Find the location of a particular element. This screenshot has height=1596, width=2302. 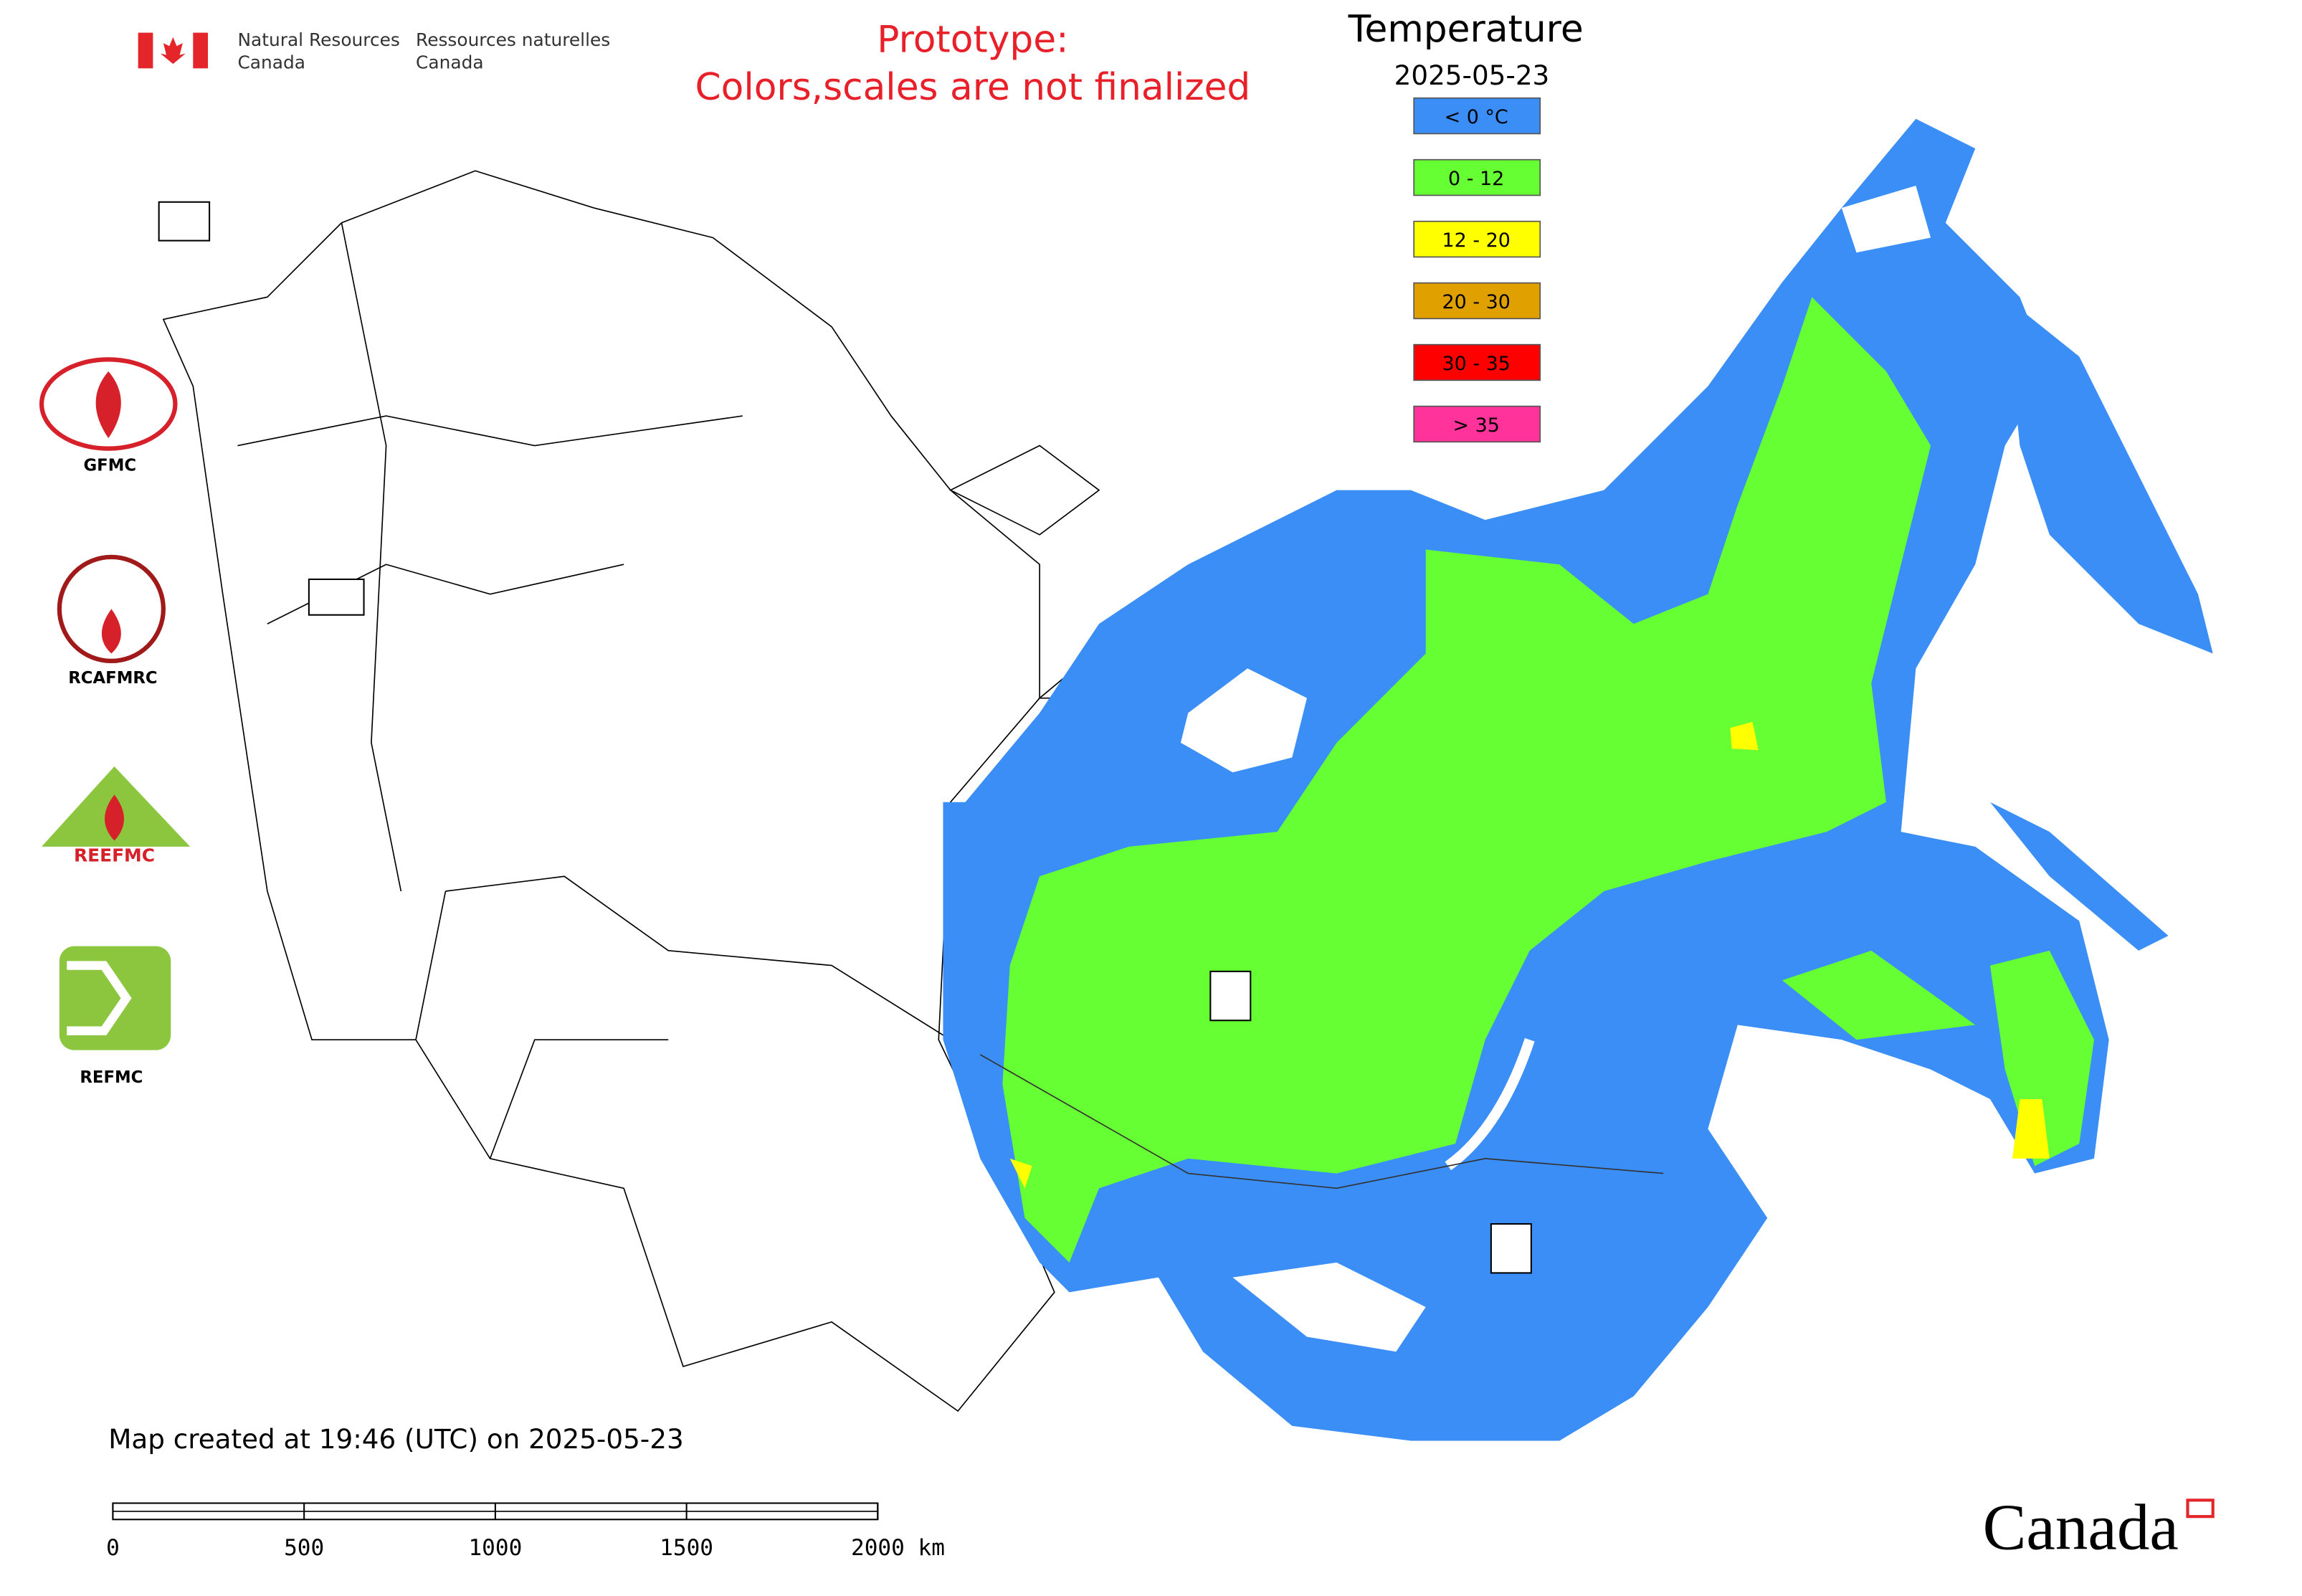

scale-label: 500 is located at coordinates (304, 1548).